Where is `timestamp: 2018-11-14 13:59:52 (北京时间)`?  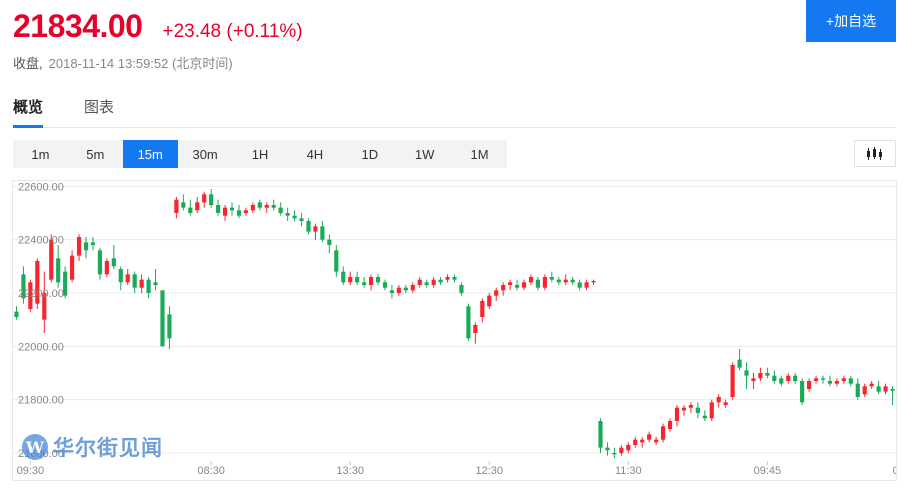
timestamp: 2018-11-14 13:59:52 (北京时间) is located at coordinates (140, 63).